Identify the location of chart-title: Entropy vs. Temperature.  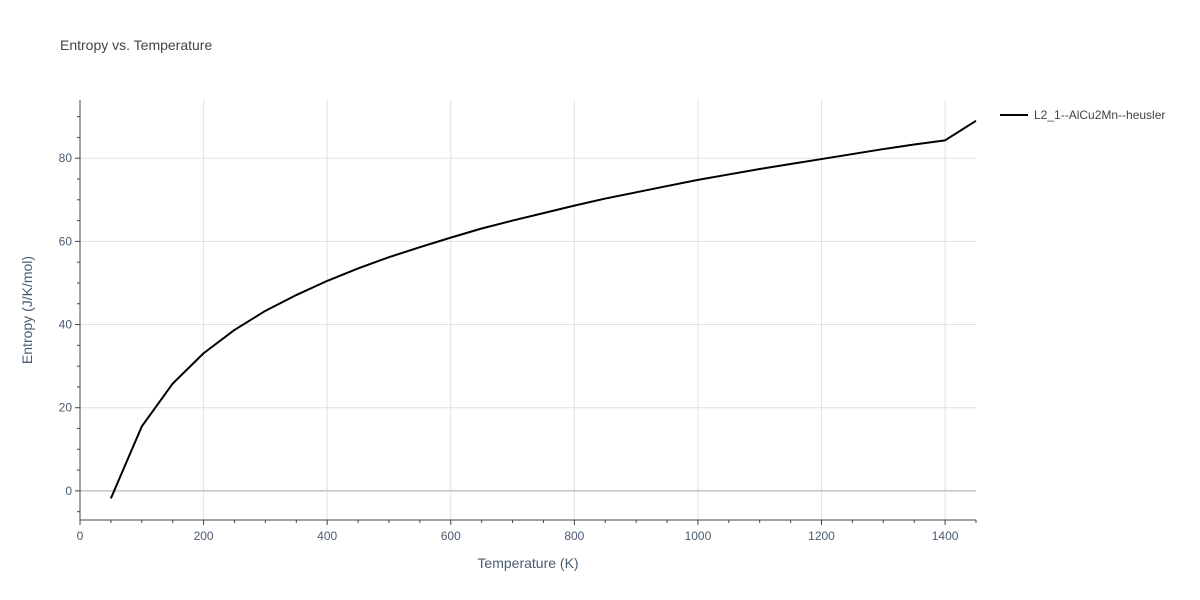
(136, 45).